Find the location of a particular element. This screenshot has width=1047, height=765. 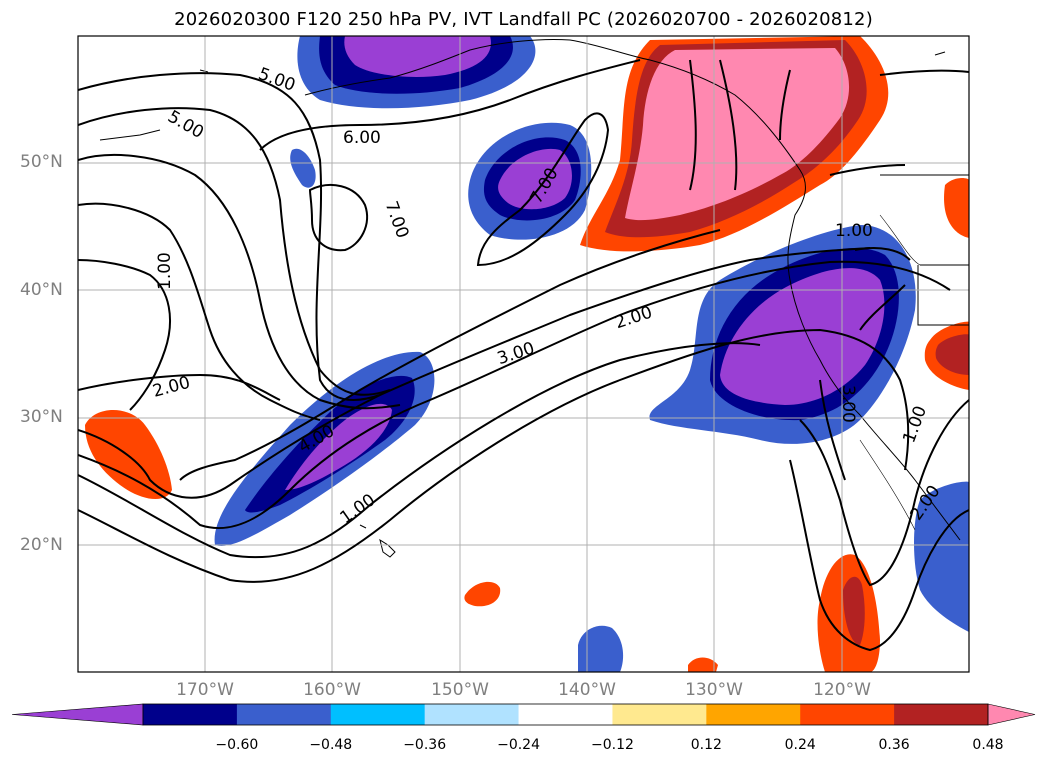

lon-tick-label: 140°W is located at coordinates (587, 690).